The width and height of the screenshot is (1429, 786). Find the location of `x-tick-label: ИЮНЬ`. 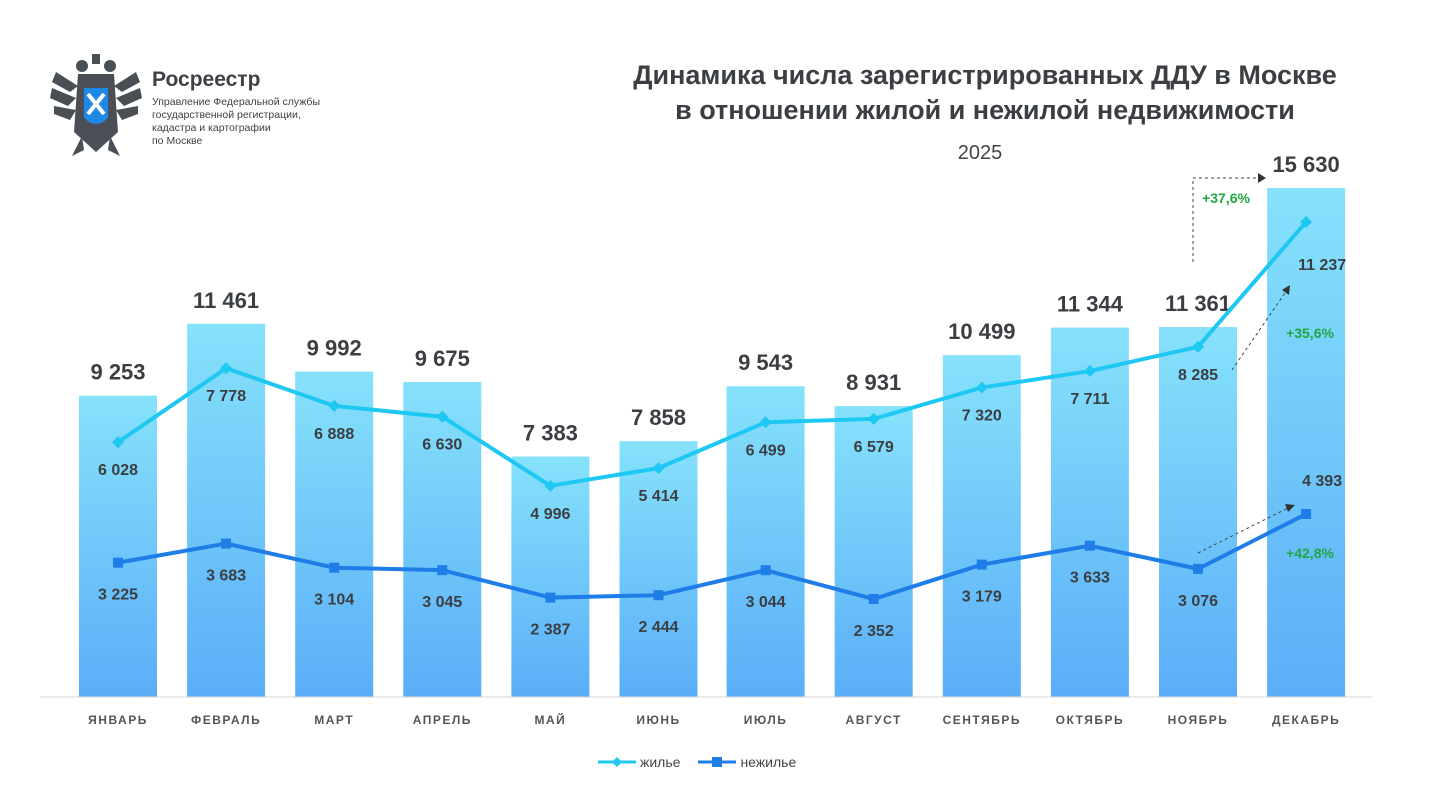

x-tick-label: ИЮНЬ is located at coordinates (658, 720).